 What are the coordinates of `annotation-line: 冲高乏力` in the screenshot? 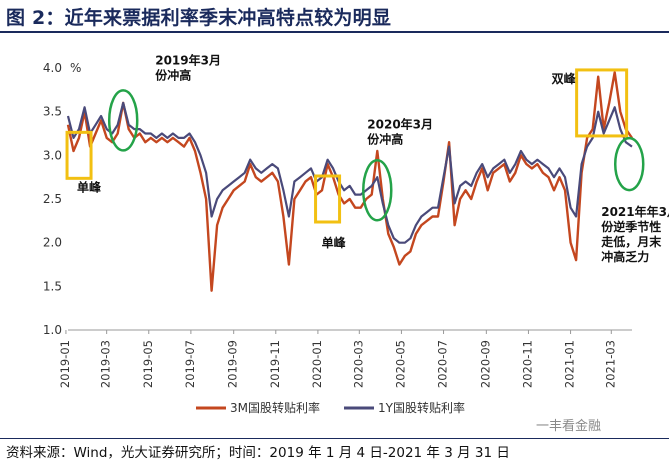 It's located at (625, 256).